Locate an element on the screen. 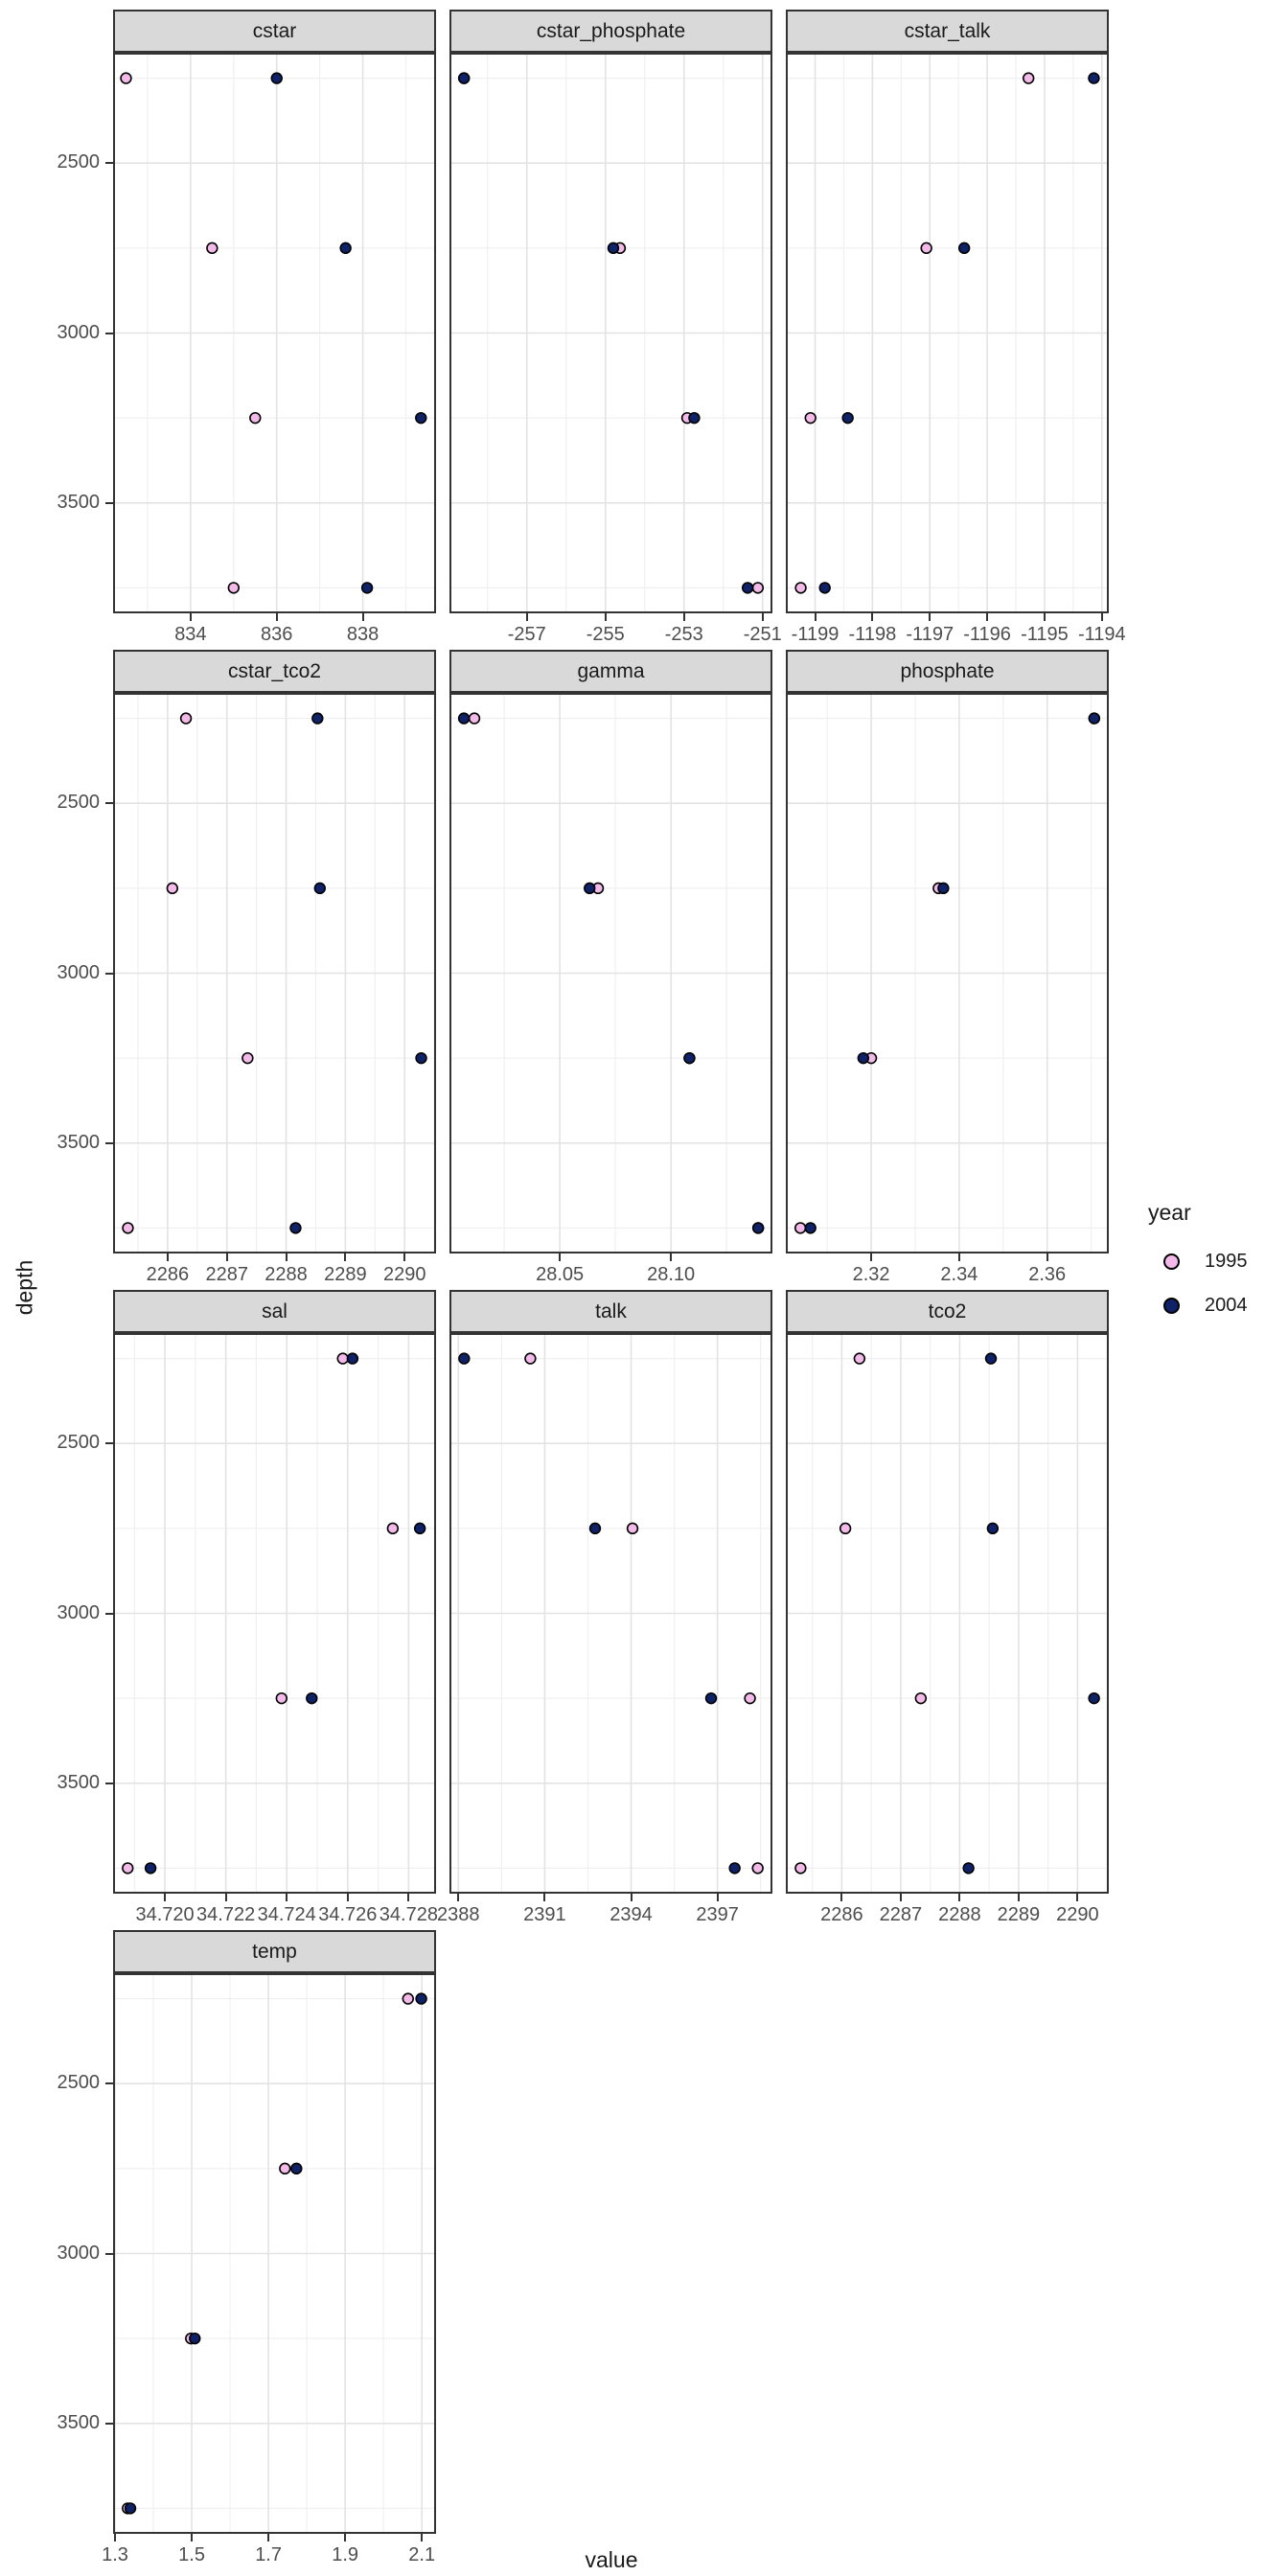 Image resolution: width=1288 pixels, height=2576 pixels. x-tick-label: -1199 is located at coordinates (815, 634).